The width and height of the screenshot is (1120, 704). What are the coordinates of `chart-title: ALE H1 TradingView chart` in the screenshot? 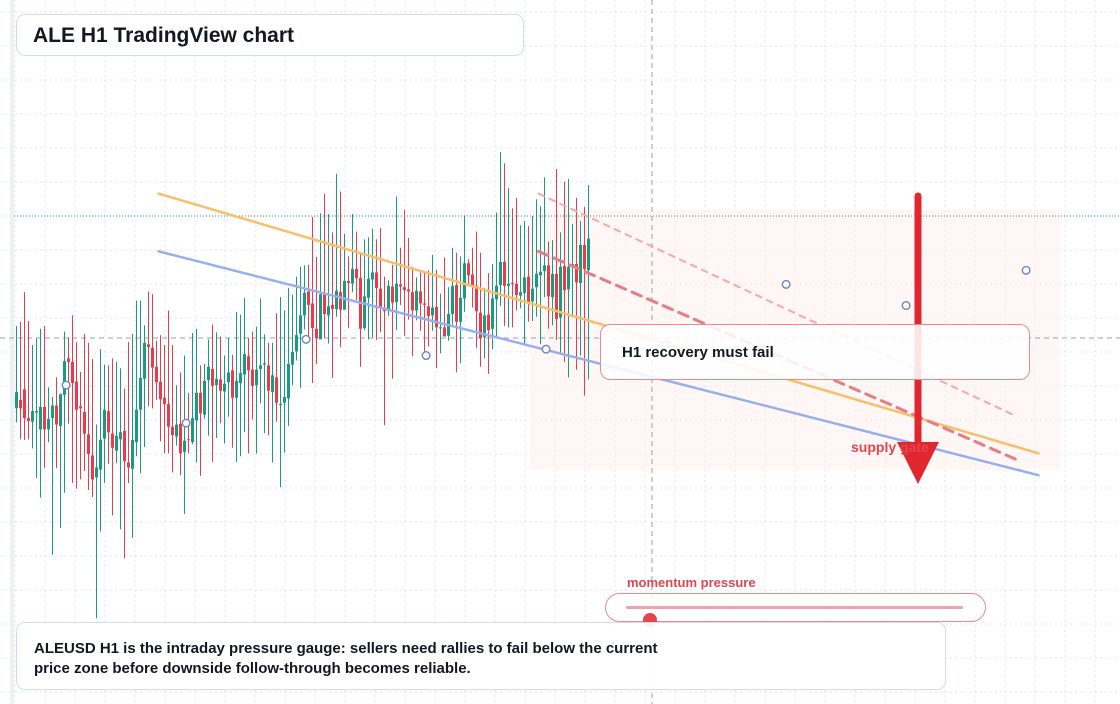 It's located at (164, 35).